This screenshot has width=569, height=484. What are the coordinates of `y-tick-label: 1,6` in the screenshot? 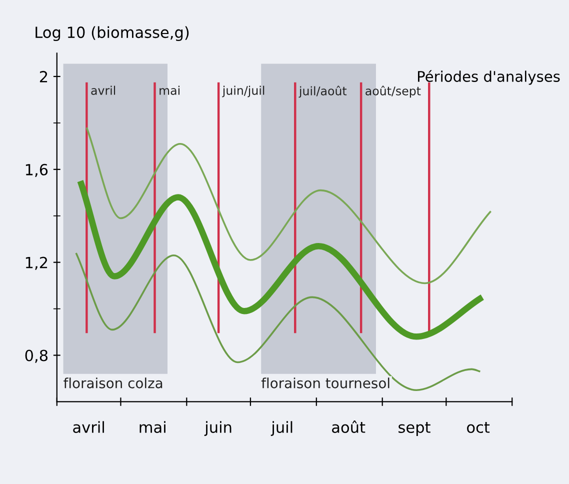 It's located at (37, 170).